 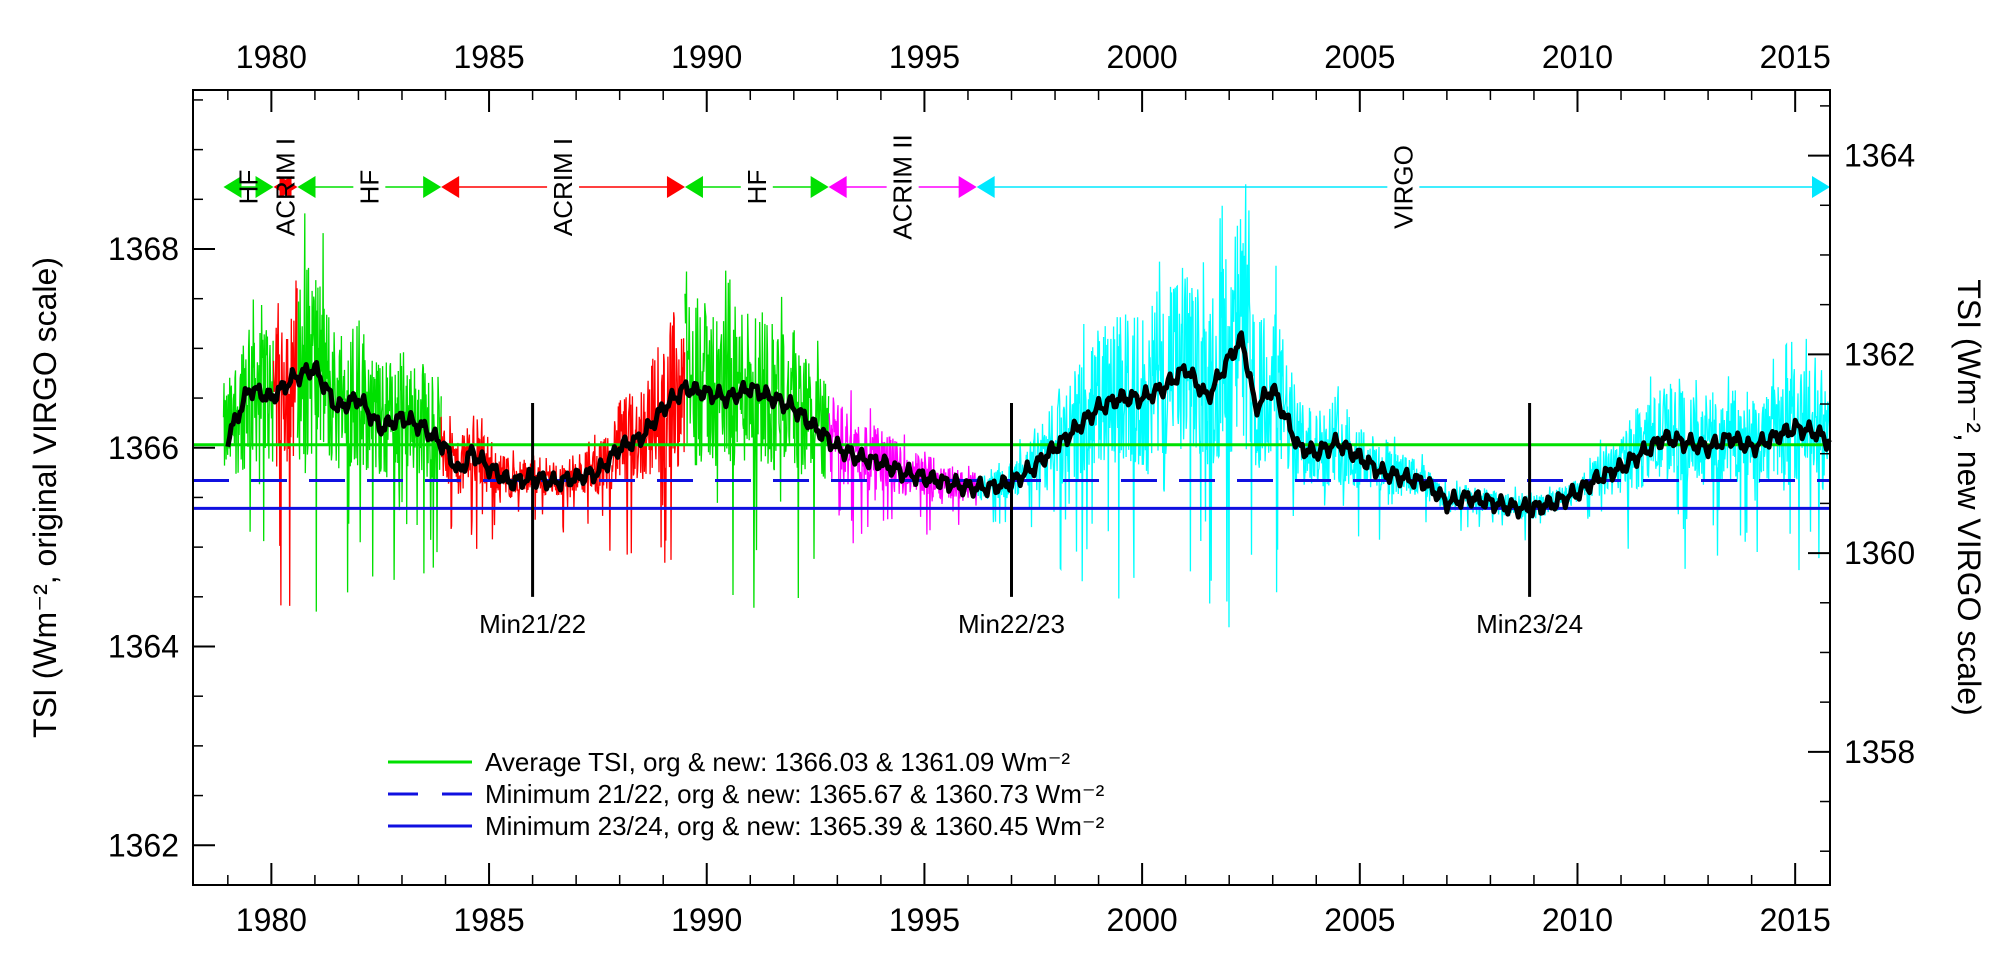 I want to click on minima-markers-layer: Min21/22 Min22/23 Min23/24, so click(x=1031, y=521).